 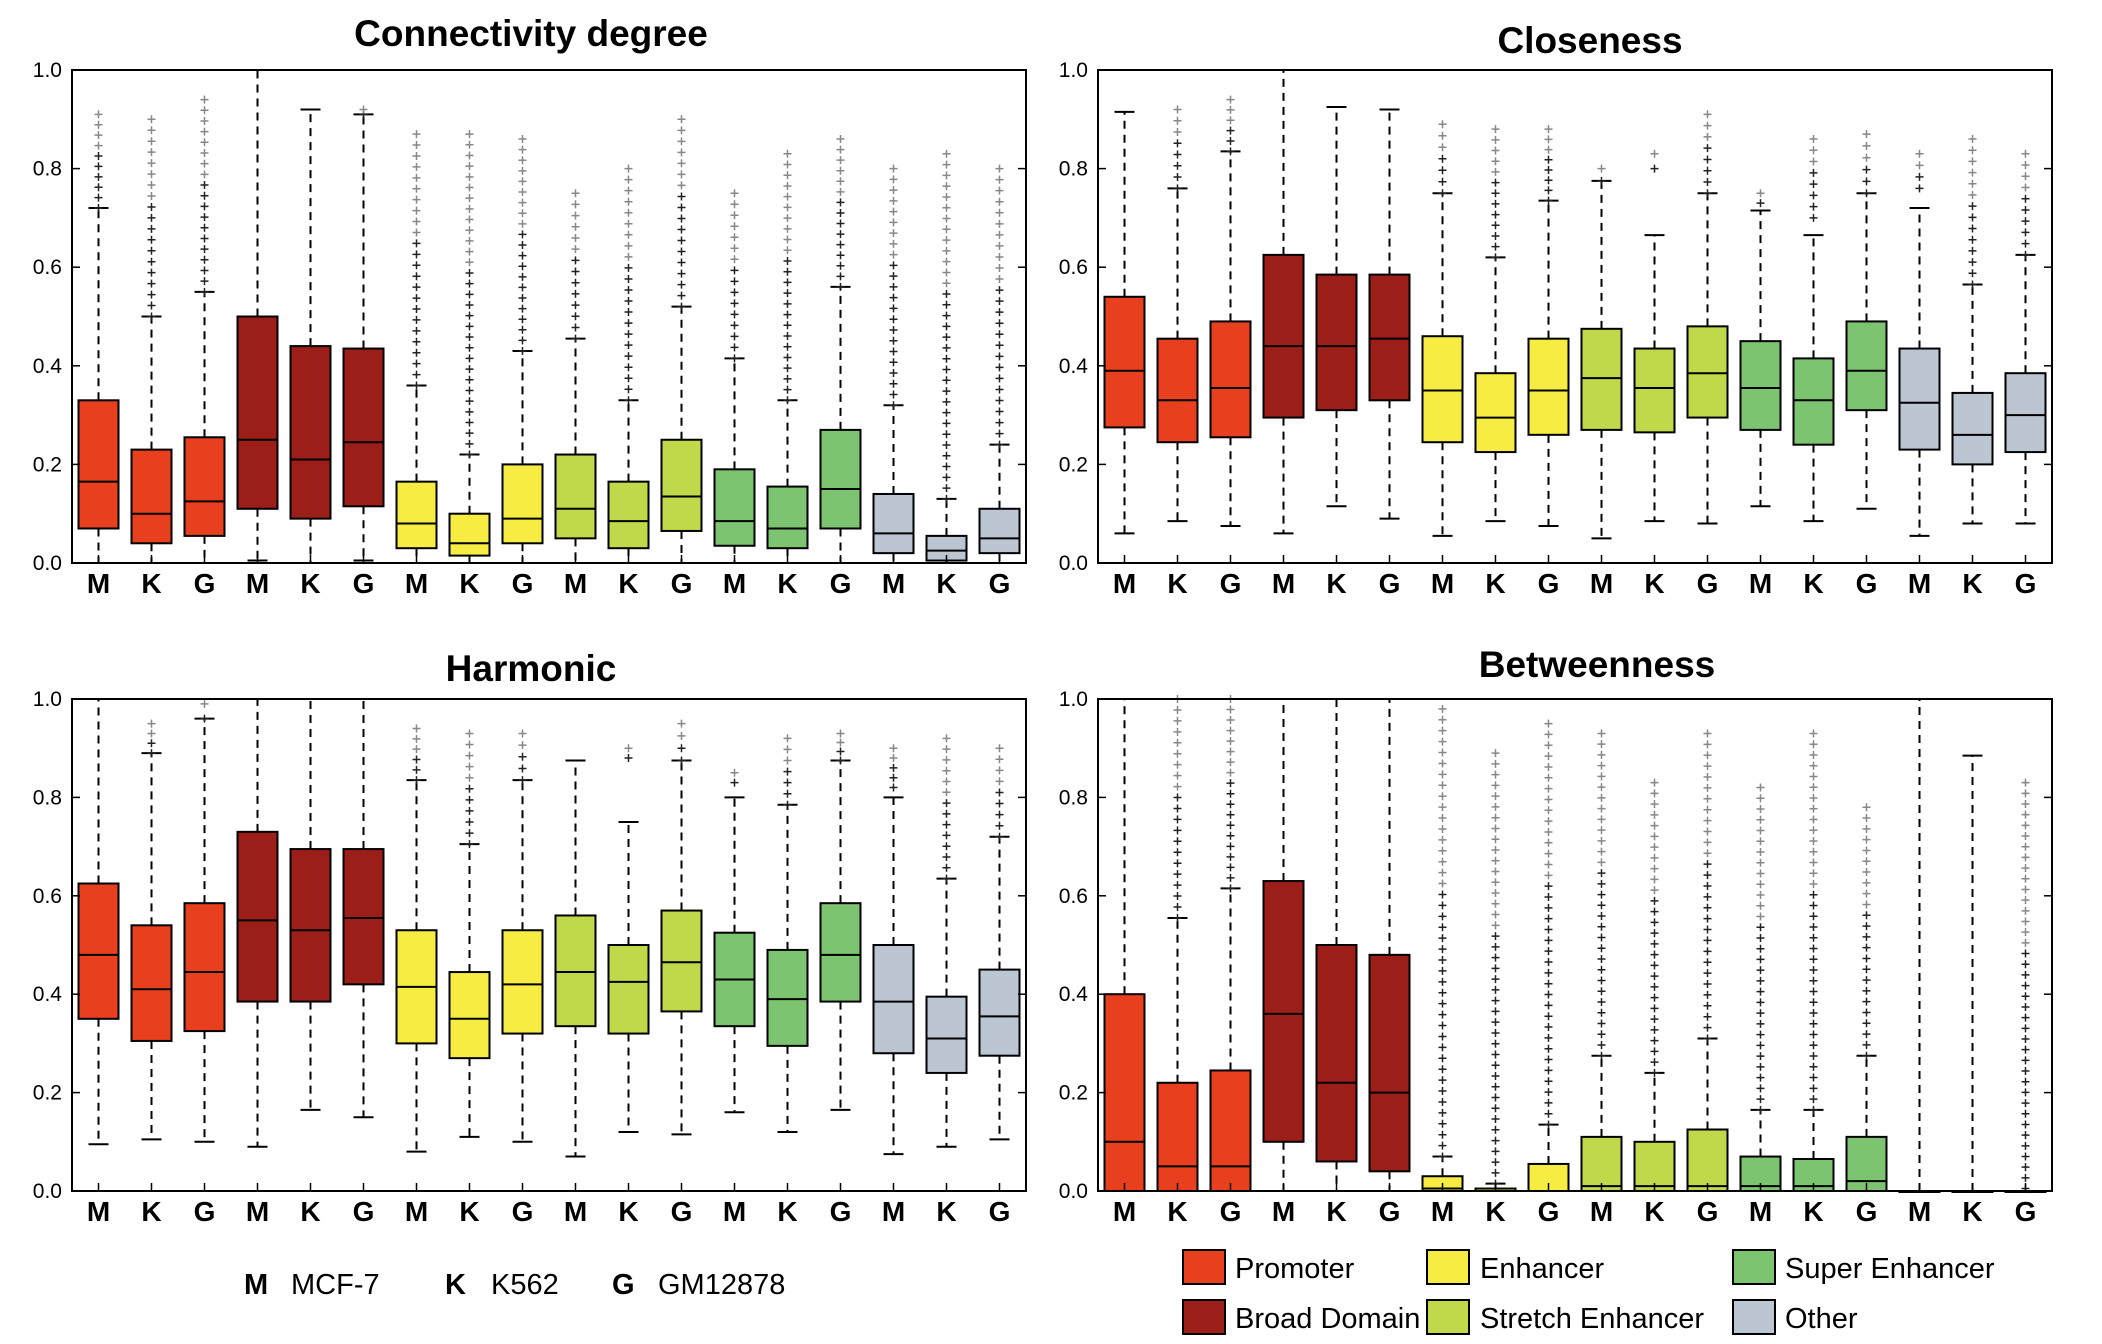 What do you see at coordinates (1204, 1267) in the screenshot?
I see `legend-swatch-promoter` at bounding box center [1204, 1267].